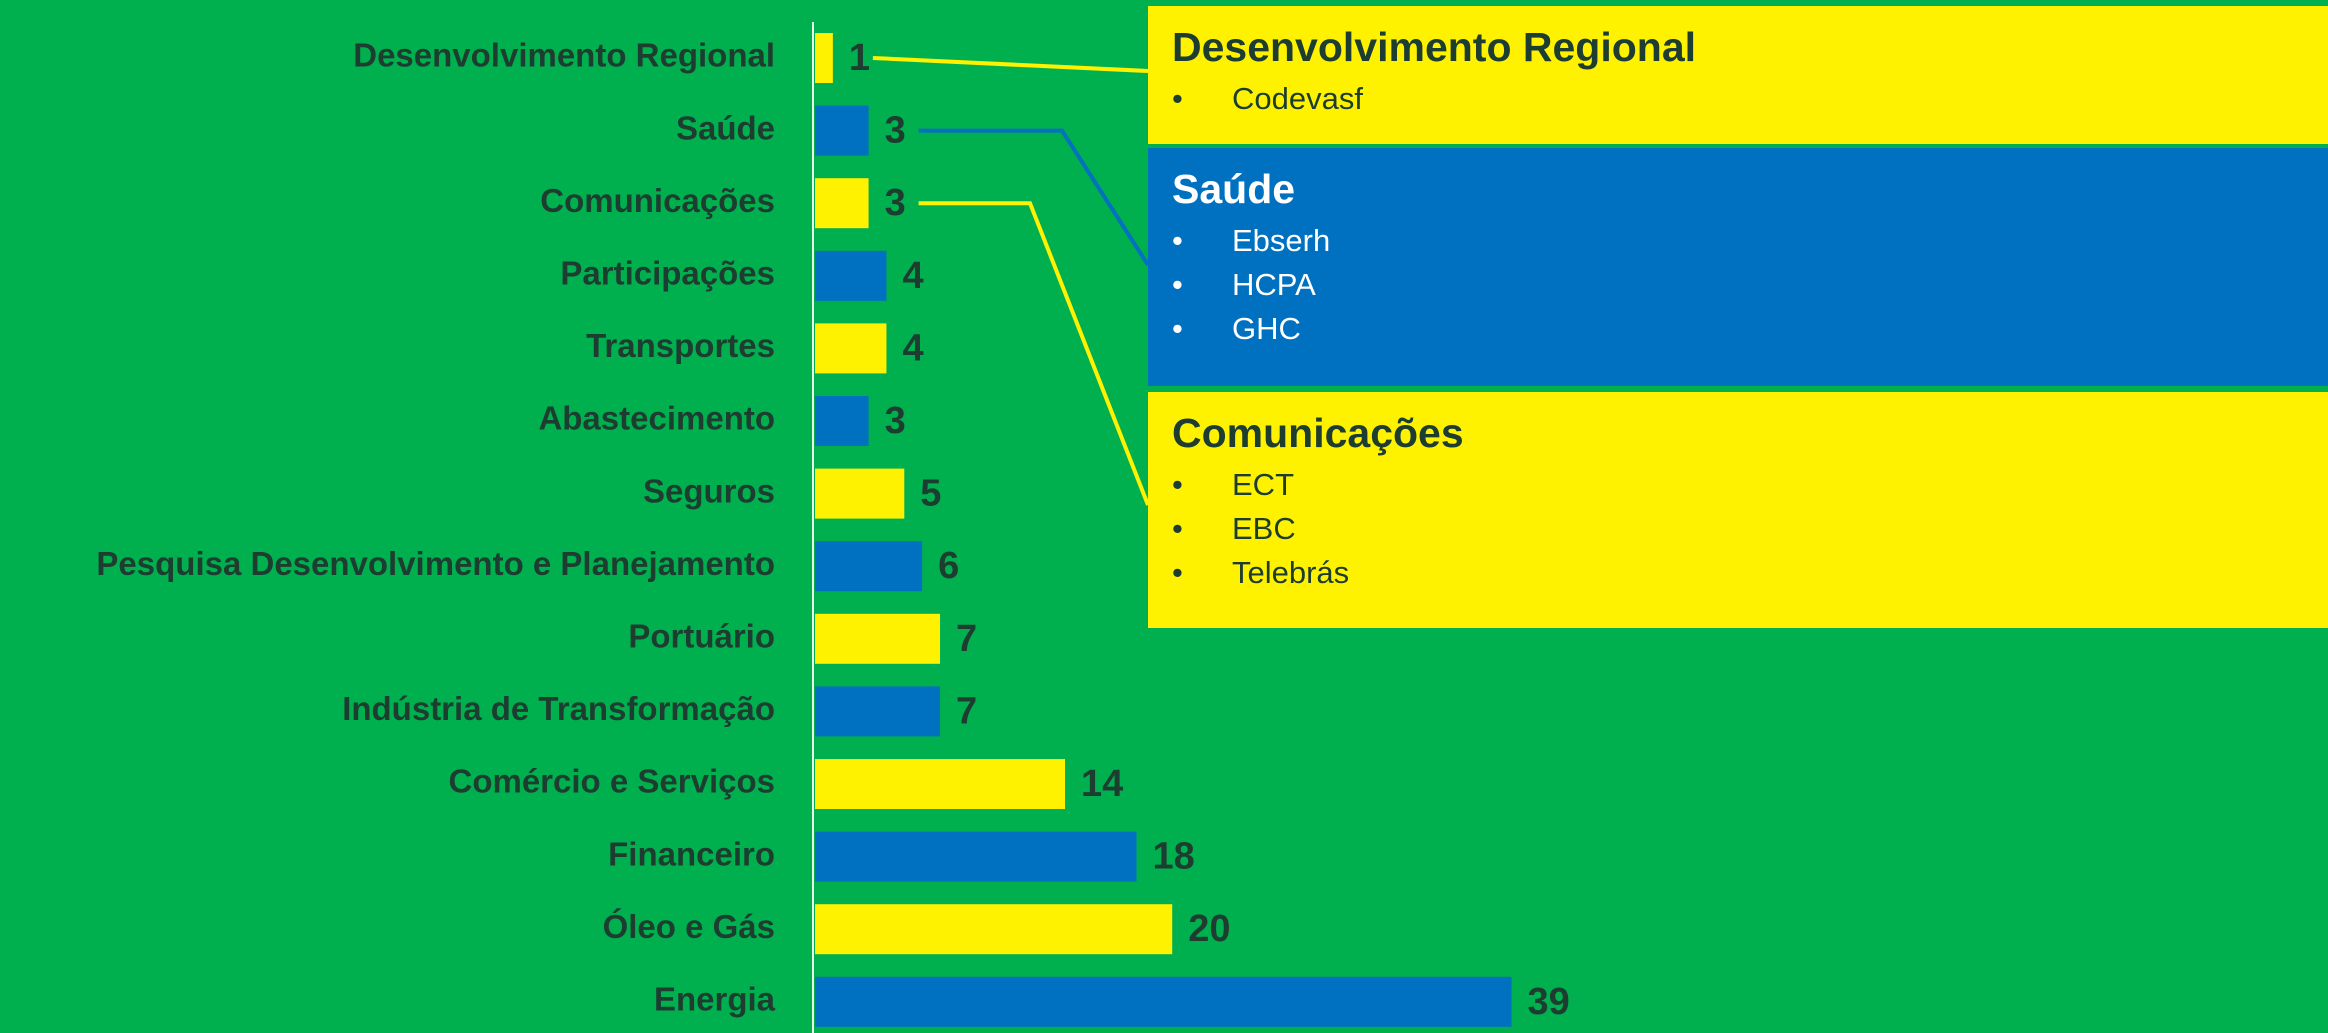 The height and width of the screenshot is (1033, 2328). I want to click on callout-item: EBC, so click(1738, 529).